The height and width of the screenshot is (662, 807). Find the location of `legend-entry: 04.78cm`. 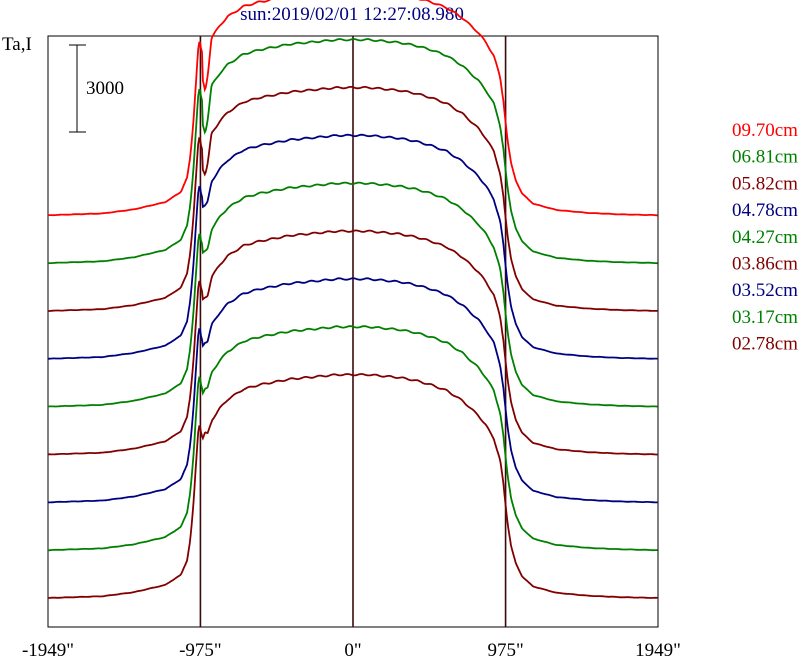

legend-entry: 04.78cm is located at coordinates (765, 210).